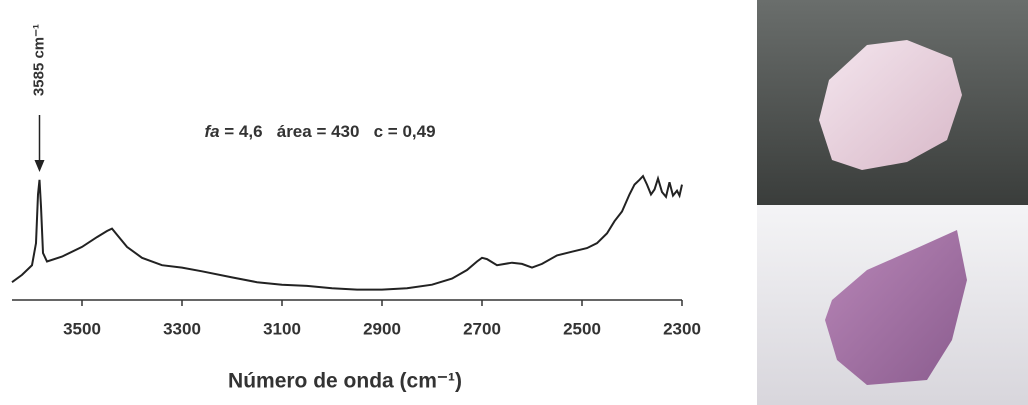 Image resolution: width=1028 pixels, height=405 pixels. I want to click on x-axis-label: Número de onda (cm⁻¹), so click(345, 381).